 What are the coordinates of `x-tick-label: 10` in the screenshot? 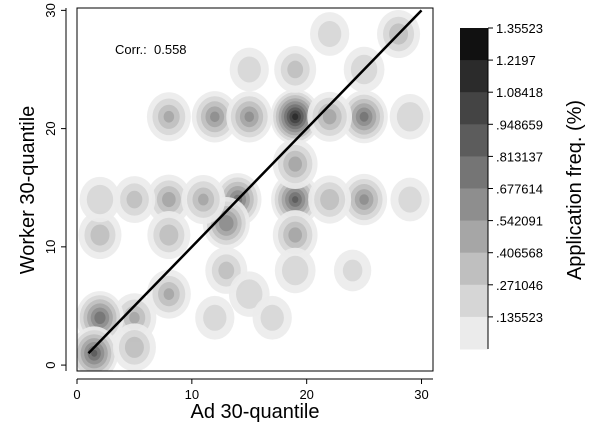 It's located at (192, 394).